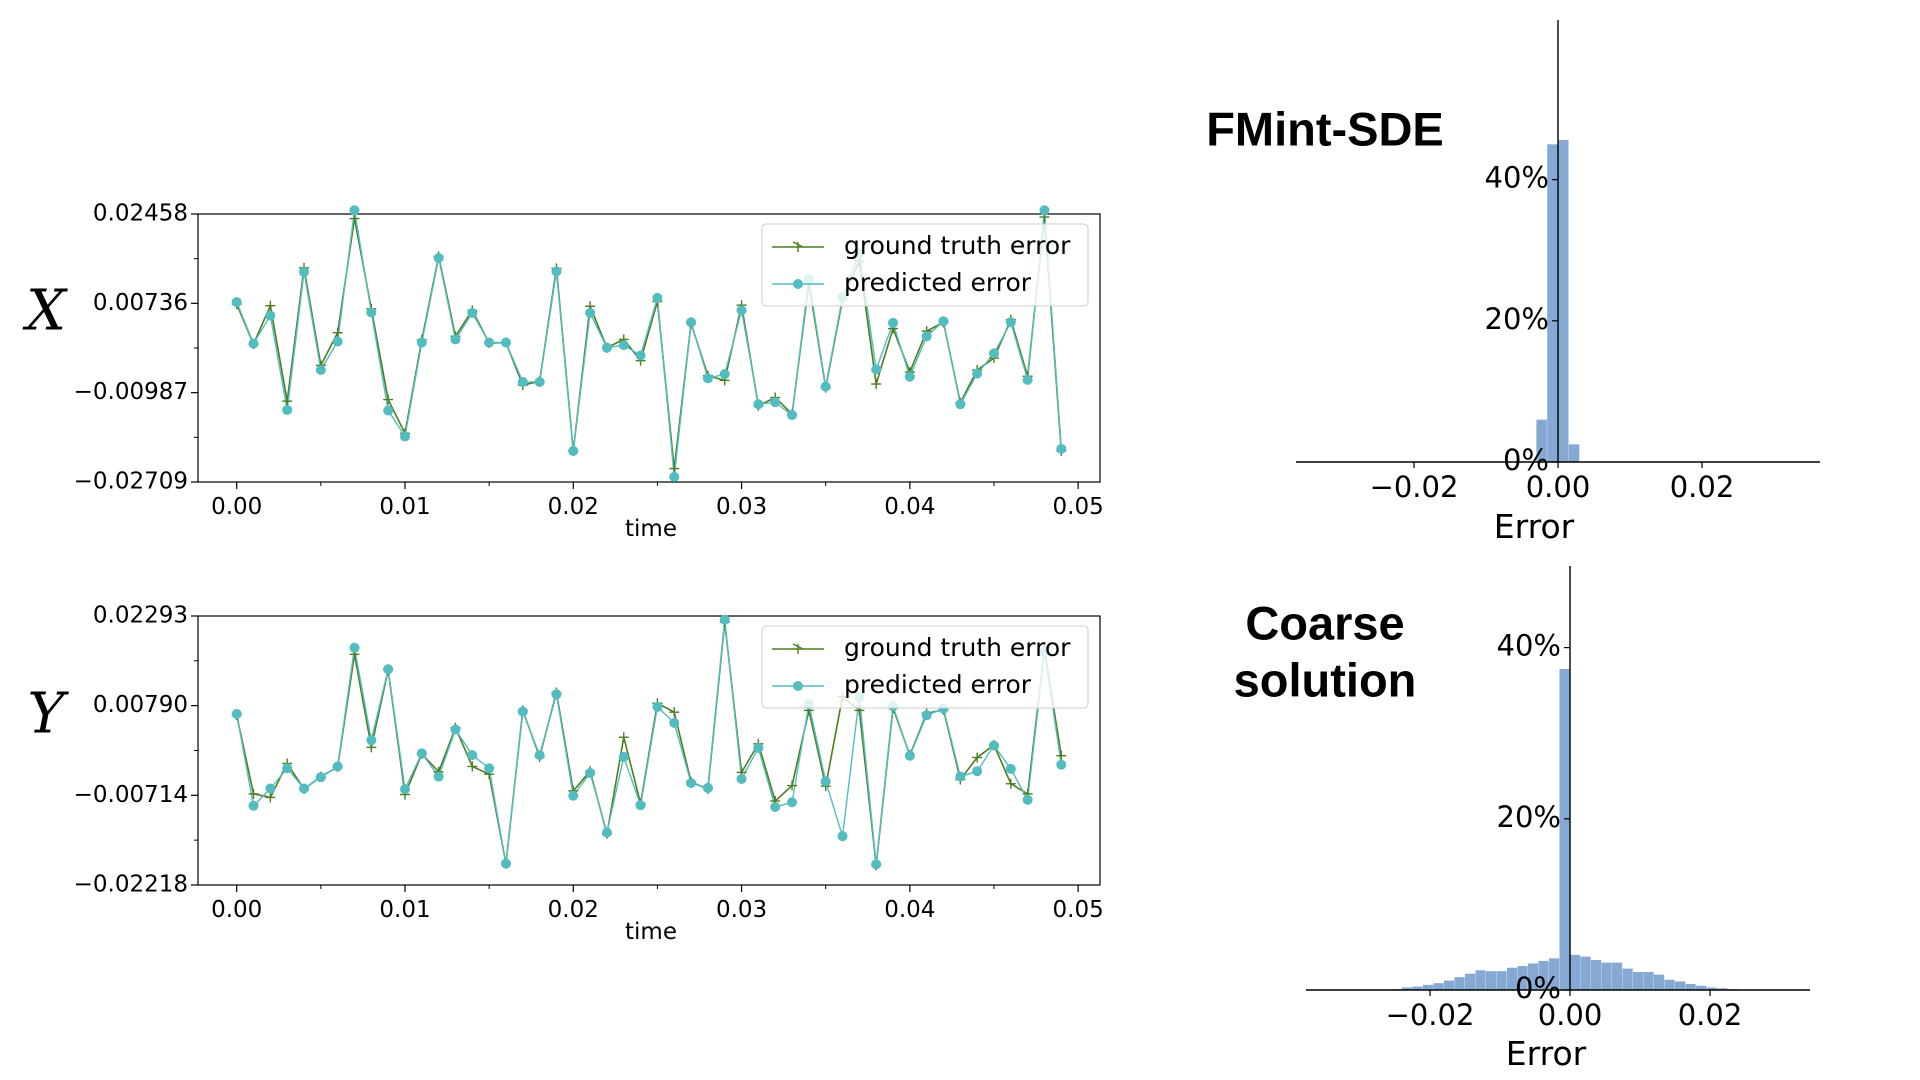  I want to click on x-axis-label: time, so click(651, 529).